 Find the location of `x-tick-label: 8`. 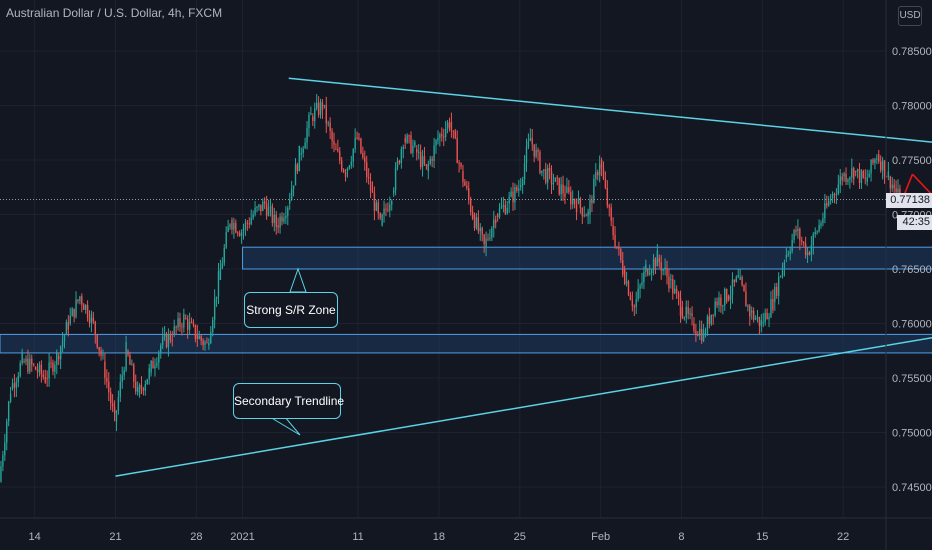

x-tick-label: 8 is located at coordinates (681, 537).